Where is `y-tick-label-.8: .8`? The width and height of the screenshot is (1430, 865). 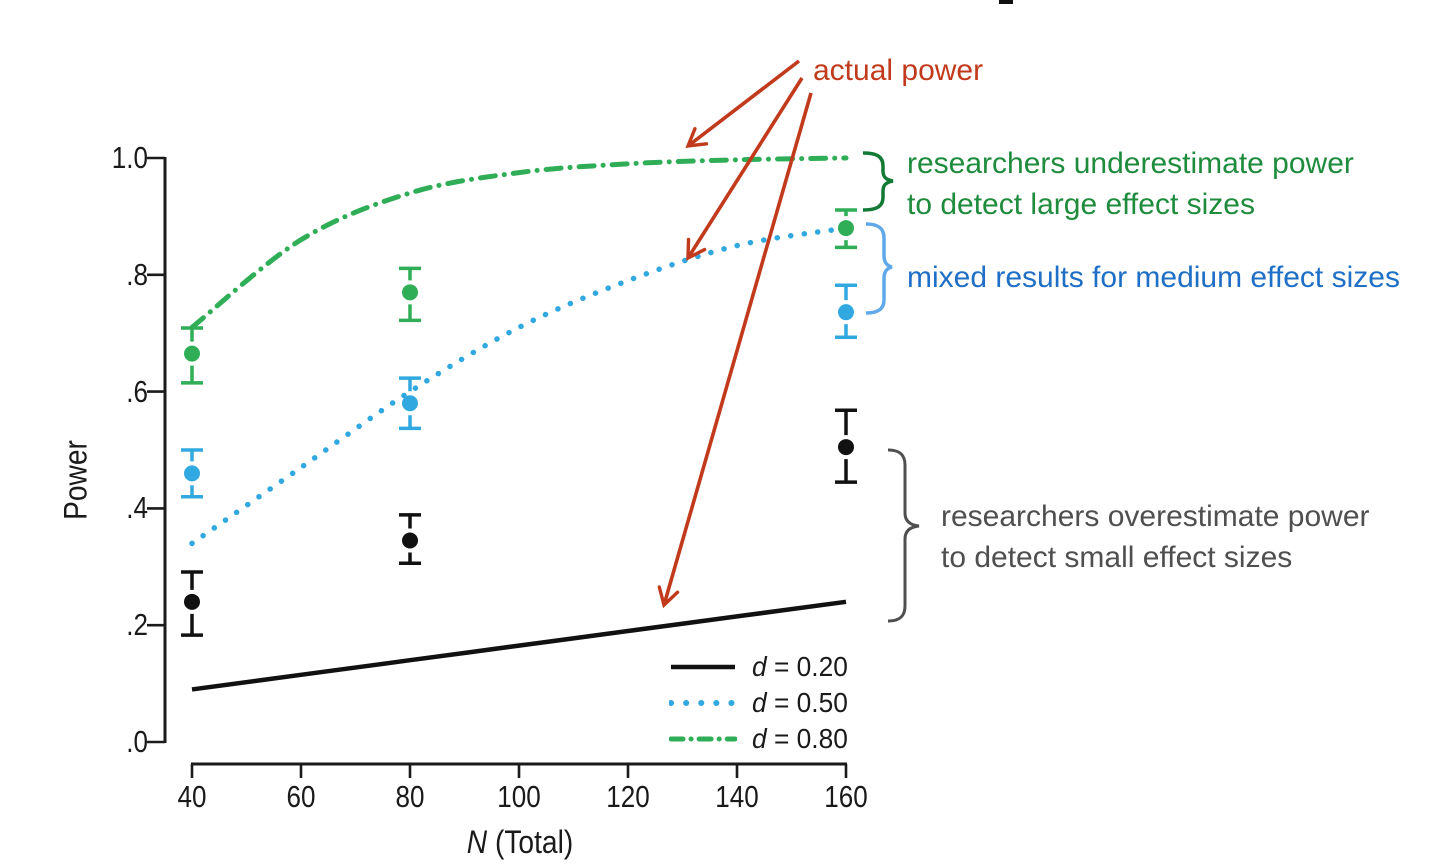 y-tick-label-.8: .8 is located at coordinates (137, 274).